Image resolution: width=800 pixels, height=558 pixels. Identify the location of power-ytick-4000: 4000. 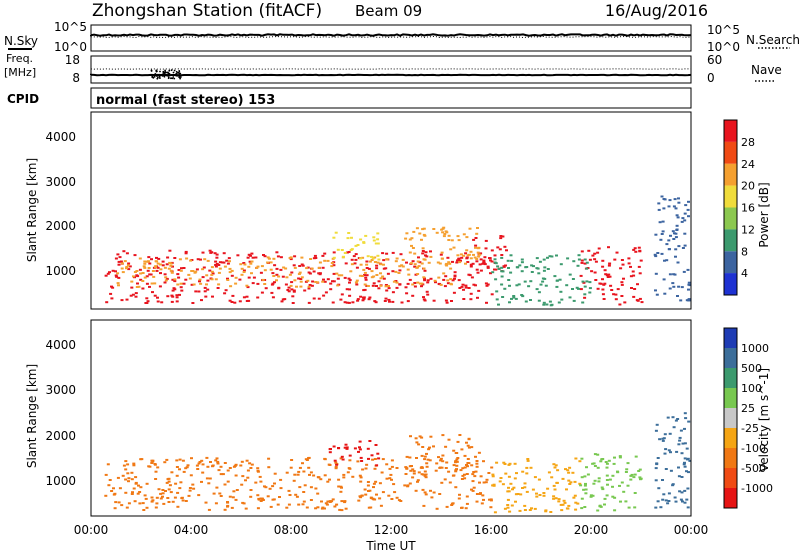
(60, 137).